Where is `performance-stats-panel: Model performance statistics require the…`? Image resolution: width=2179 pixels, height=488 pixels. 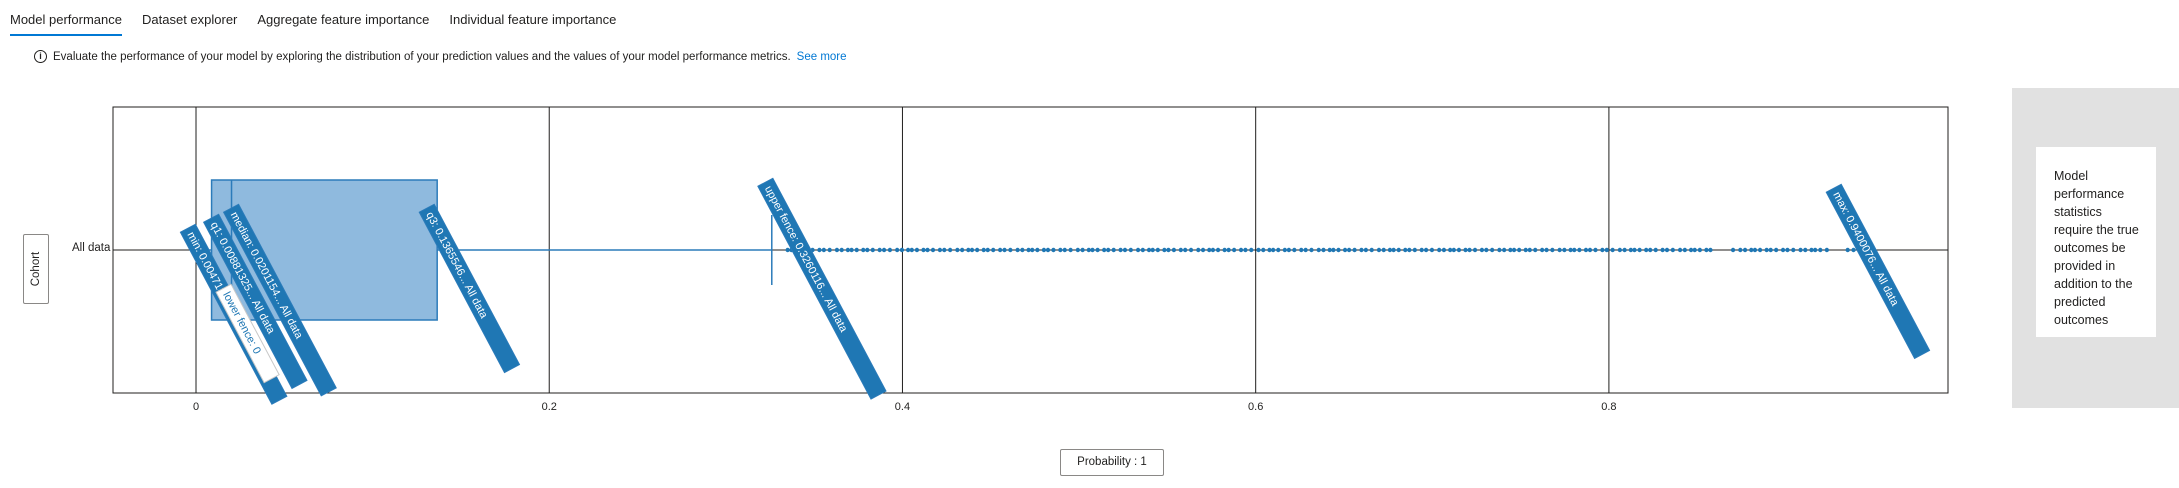 performance-stats-panel: Model performance statistics require the… is located at coordinates (2095, 248).